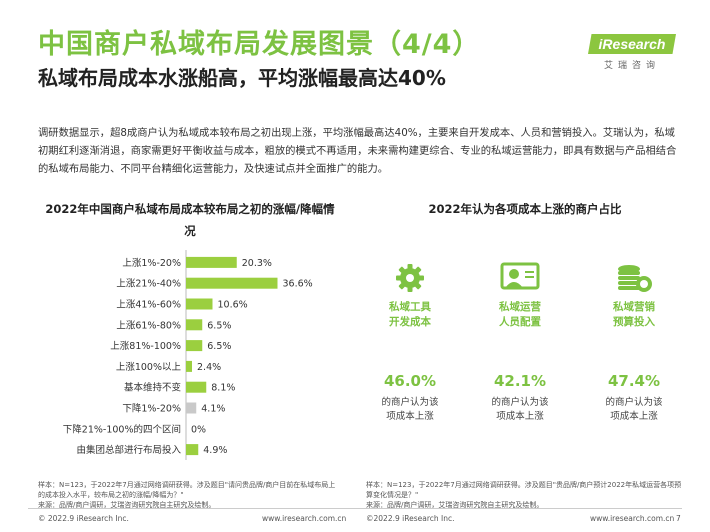 The image size is (710, 532). I want to click on bar-value-label: 2.4%, so click(209, 367).